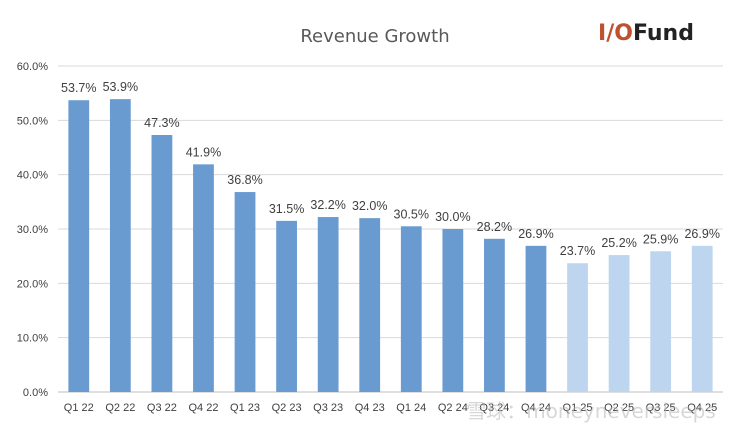  What do you see at coordinates (120, 408) in the screenshot?
I see `x-tick-label: Q2 22` at bounding box center [120, 408].